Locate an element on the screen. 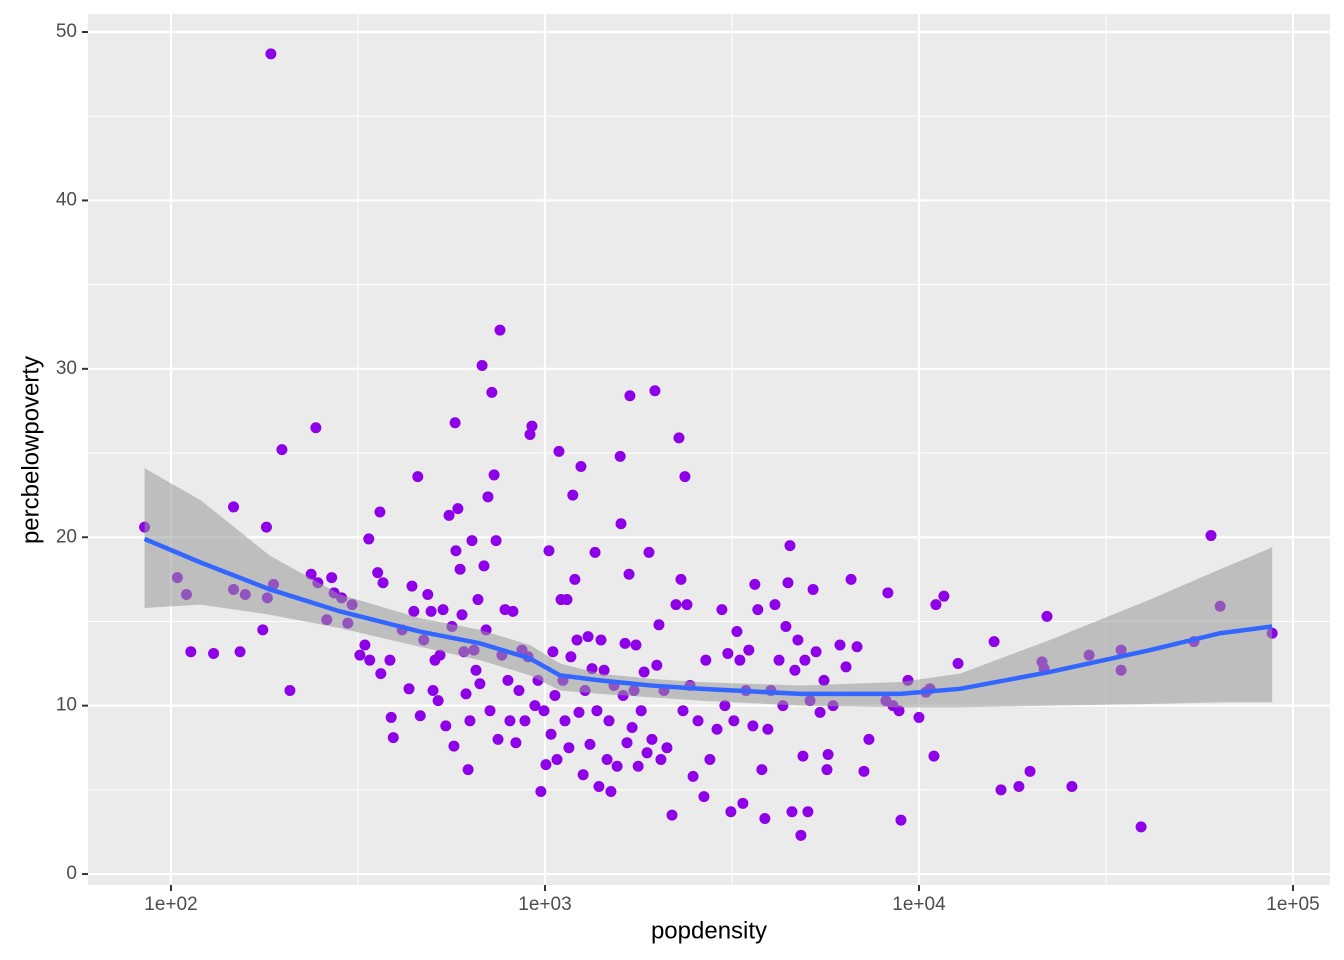  y-tick-label: 20 is located at coordinates (66, 536).